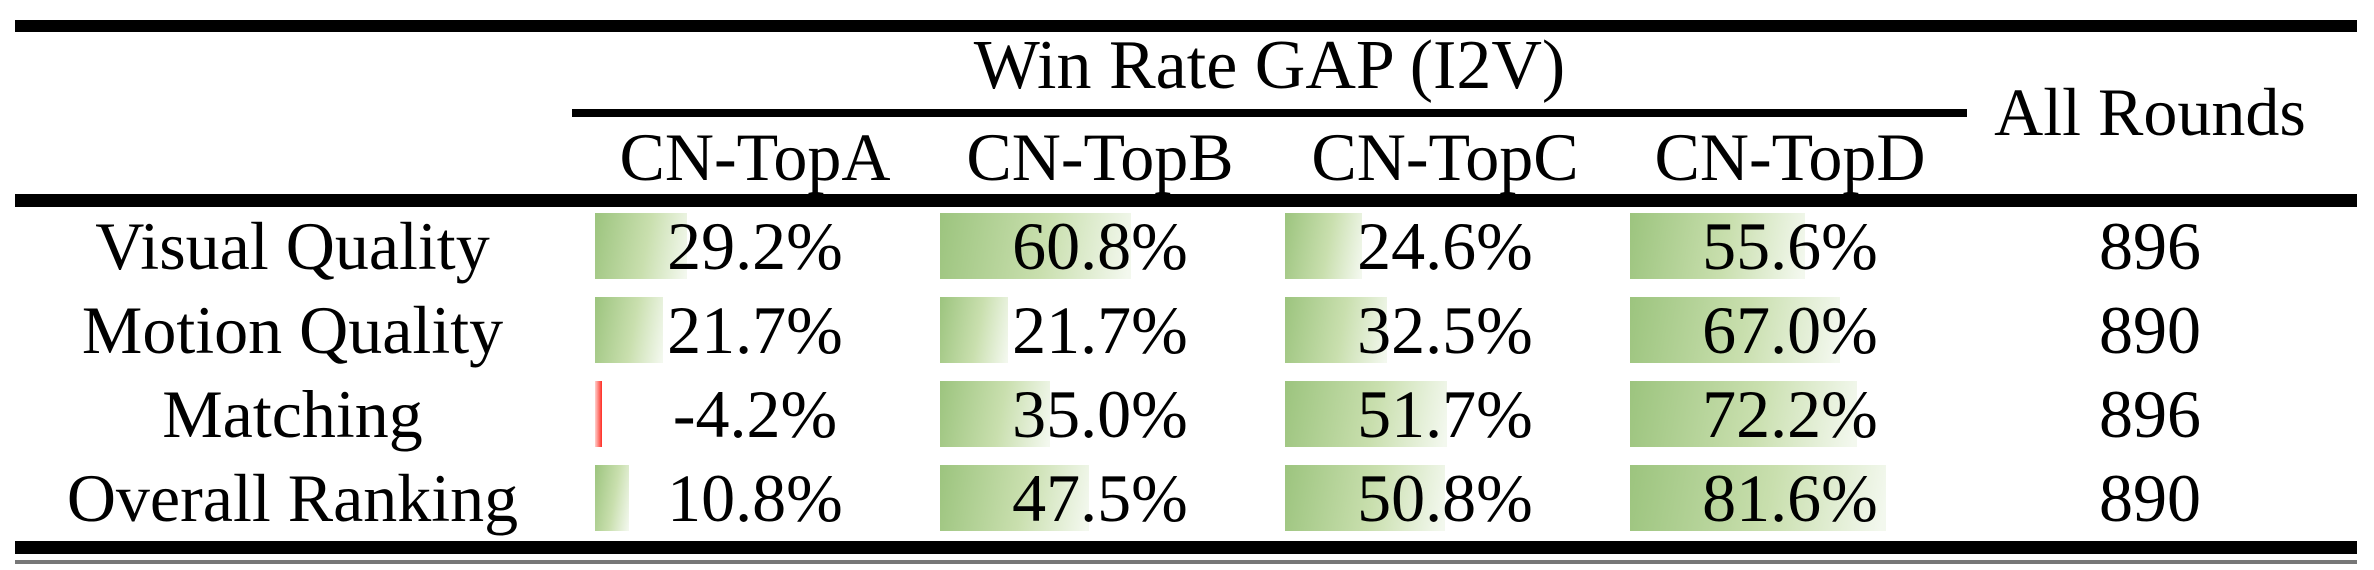 Image resolution: width=2374 pixels, height=570 pixels. Describe the element at coordinates (1186, 200) in the screenshot. I see `header-rule` at that location.